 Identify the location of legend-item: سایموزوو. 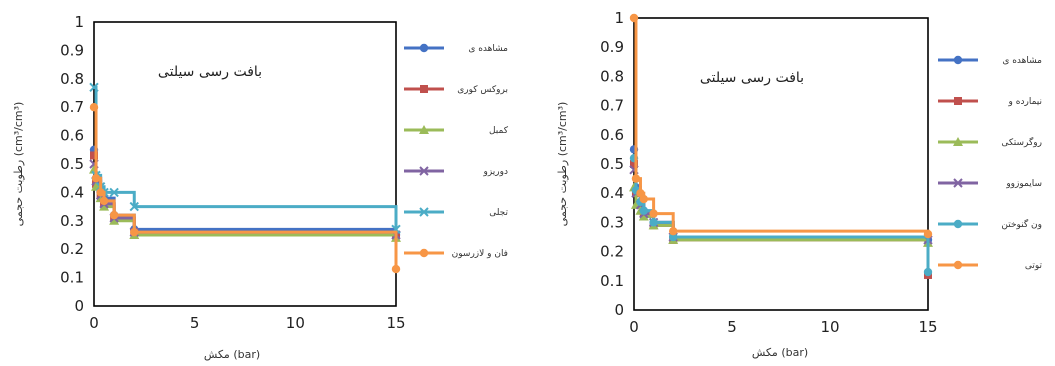
(990, 183).